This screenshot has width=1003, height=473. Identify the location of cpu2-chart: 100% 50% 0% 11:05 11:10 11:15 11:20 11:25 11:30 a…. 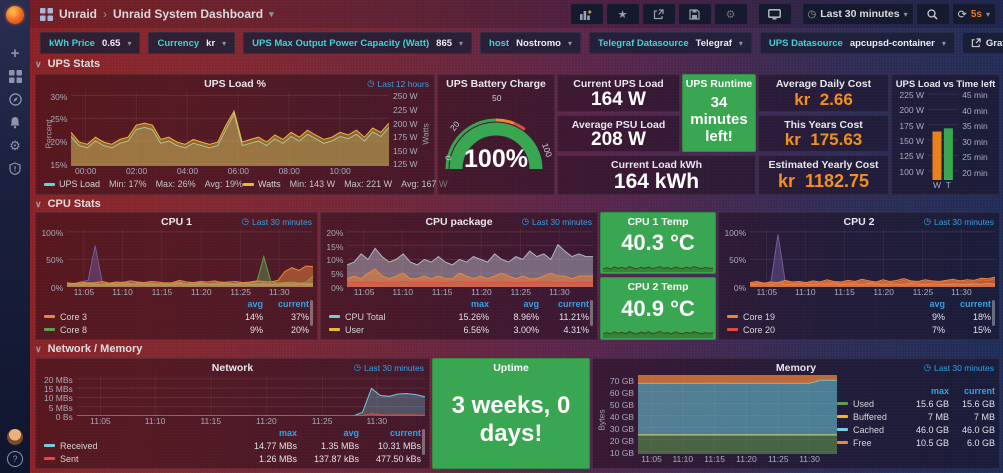
(859, 282).